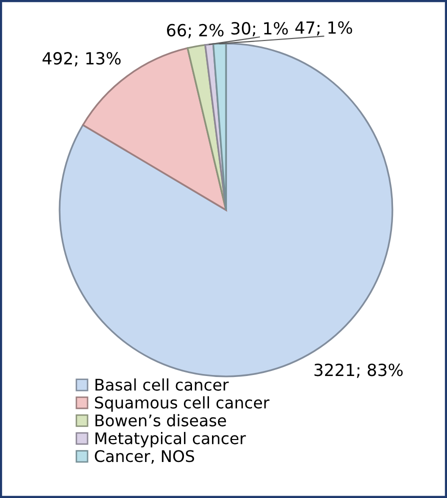 The width and height of the screenshot is (447, 498). I want to click on legend-label: Basal cell cancer, so click(162, 384).